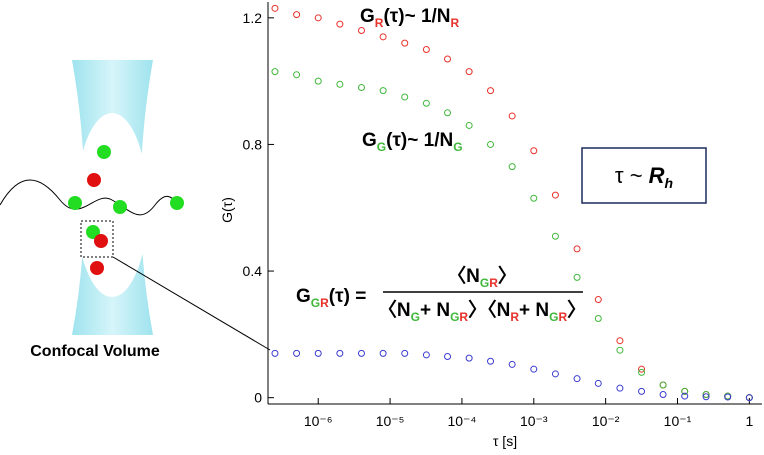 The width and height of the screenshot is (764, 455). I want to click on x-tick-label: 1, so click(749, 421).